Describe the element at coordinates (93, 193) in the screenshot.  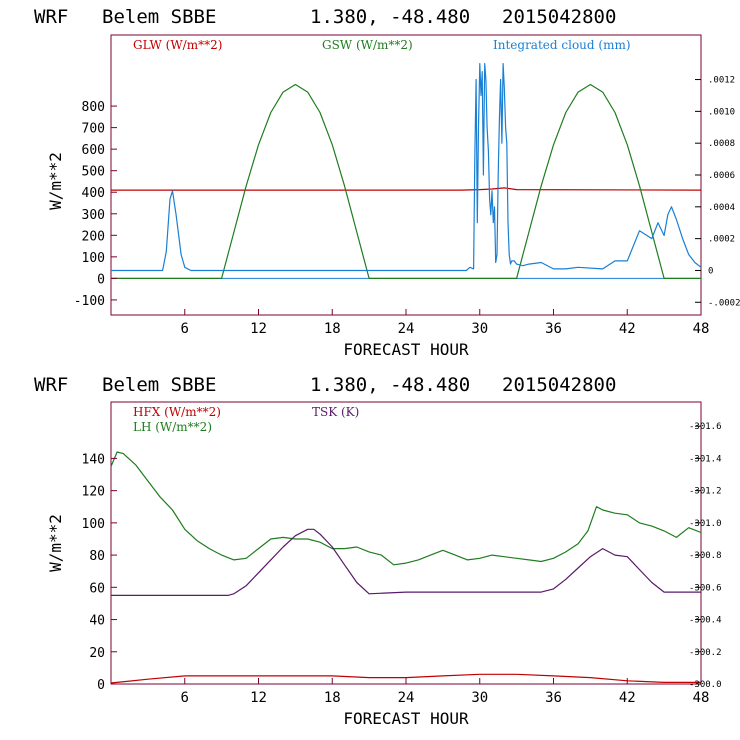
I see `y-tick-label: 400` at that location.